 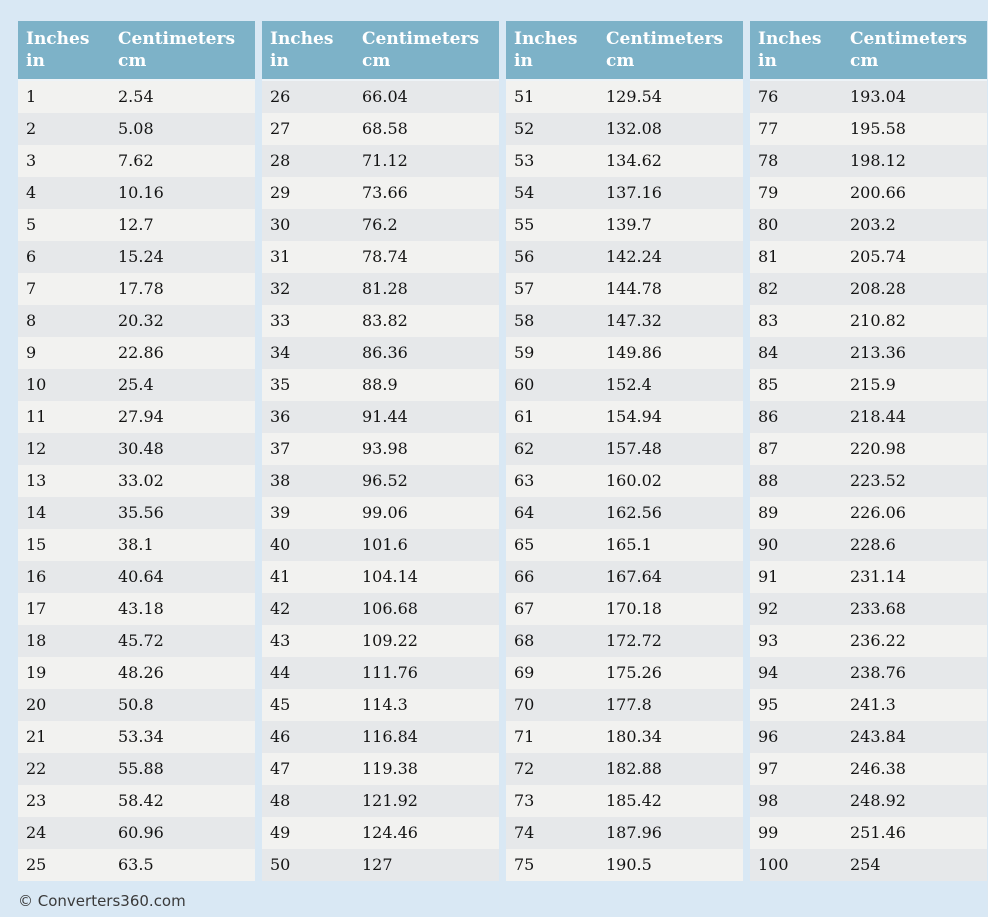 What do you see at coordinates (426, 673) in the screenshot?
I see `centimeters-value: 111.76` at bounding box center [426, 673].